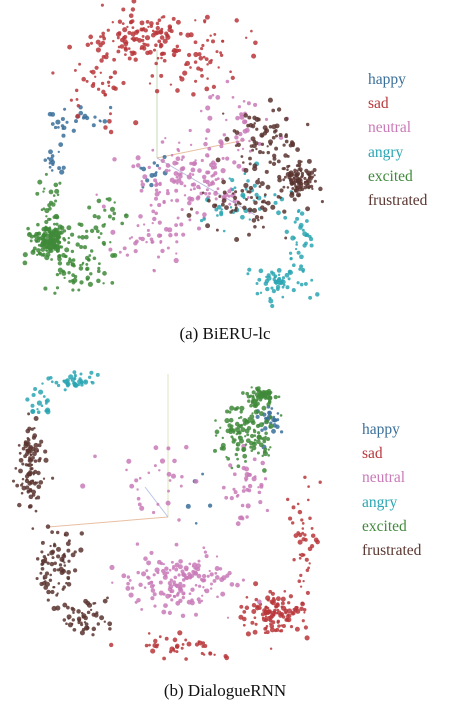  I want to click on series-happy, so click(105, 147).